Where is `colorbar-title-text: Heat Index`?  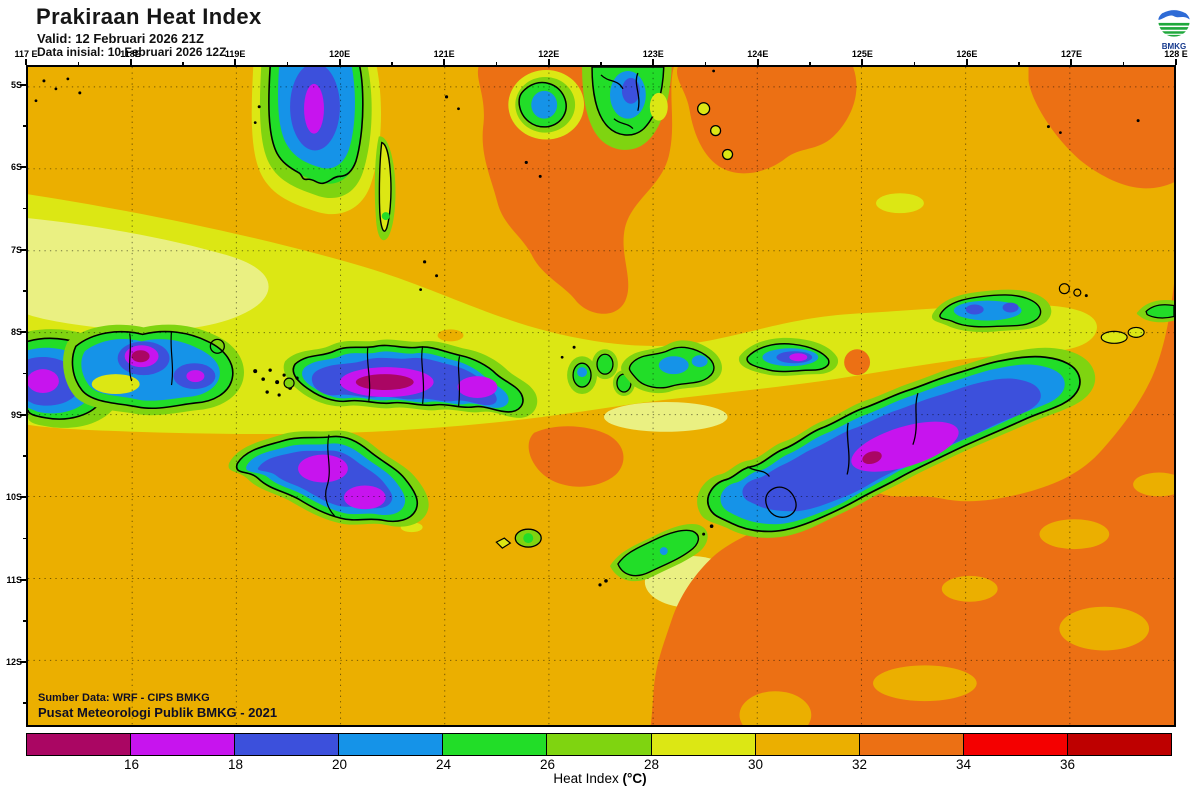
colorbar-title-text: Heat Index is located at coordinates (588, 778).